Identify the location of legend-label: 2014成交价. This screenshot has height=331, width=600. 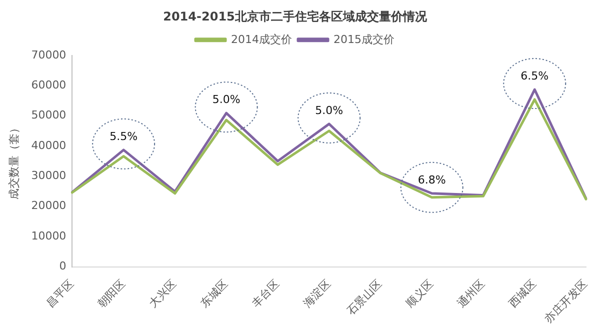
(261, 39).